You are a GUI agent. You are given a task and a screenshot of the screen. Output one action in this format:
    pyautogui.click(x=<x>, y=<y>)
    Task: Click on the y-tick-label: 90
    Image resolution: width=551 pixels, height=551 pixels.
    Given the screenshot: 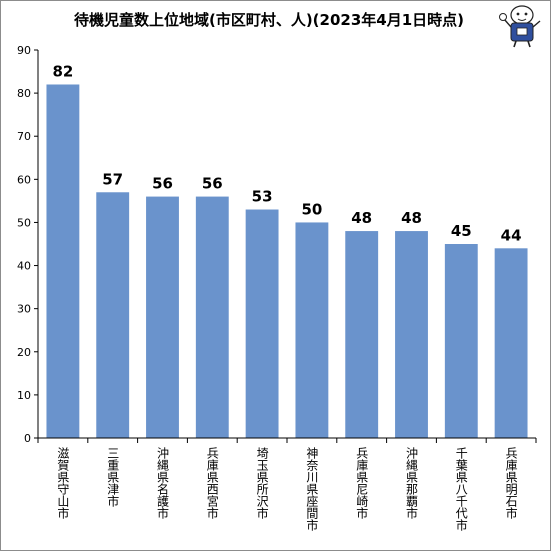 What is the action you would take?
    pyautogui.click(x=24, y=50)
    